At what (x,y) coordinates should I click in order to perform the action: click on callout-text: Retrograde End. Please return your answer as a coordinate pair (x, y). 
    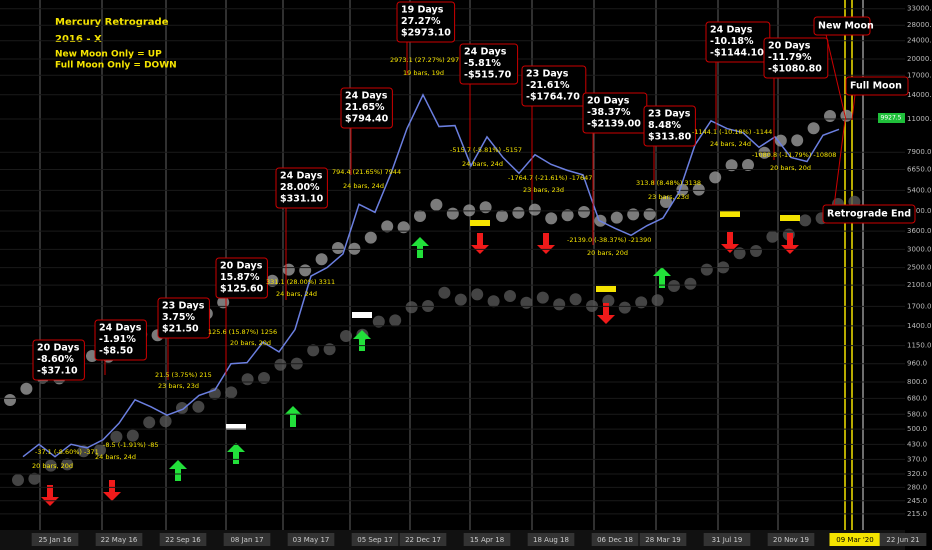
    Looking at the image, I should click on (869, 214).